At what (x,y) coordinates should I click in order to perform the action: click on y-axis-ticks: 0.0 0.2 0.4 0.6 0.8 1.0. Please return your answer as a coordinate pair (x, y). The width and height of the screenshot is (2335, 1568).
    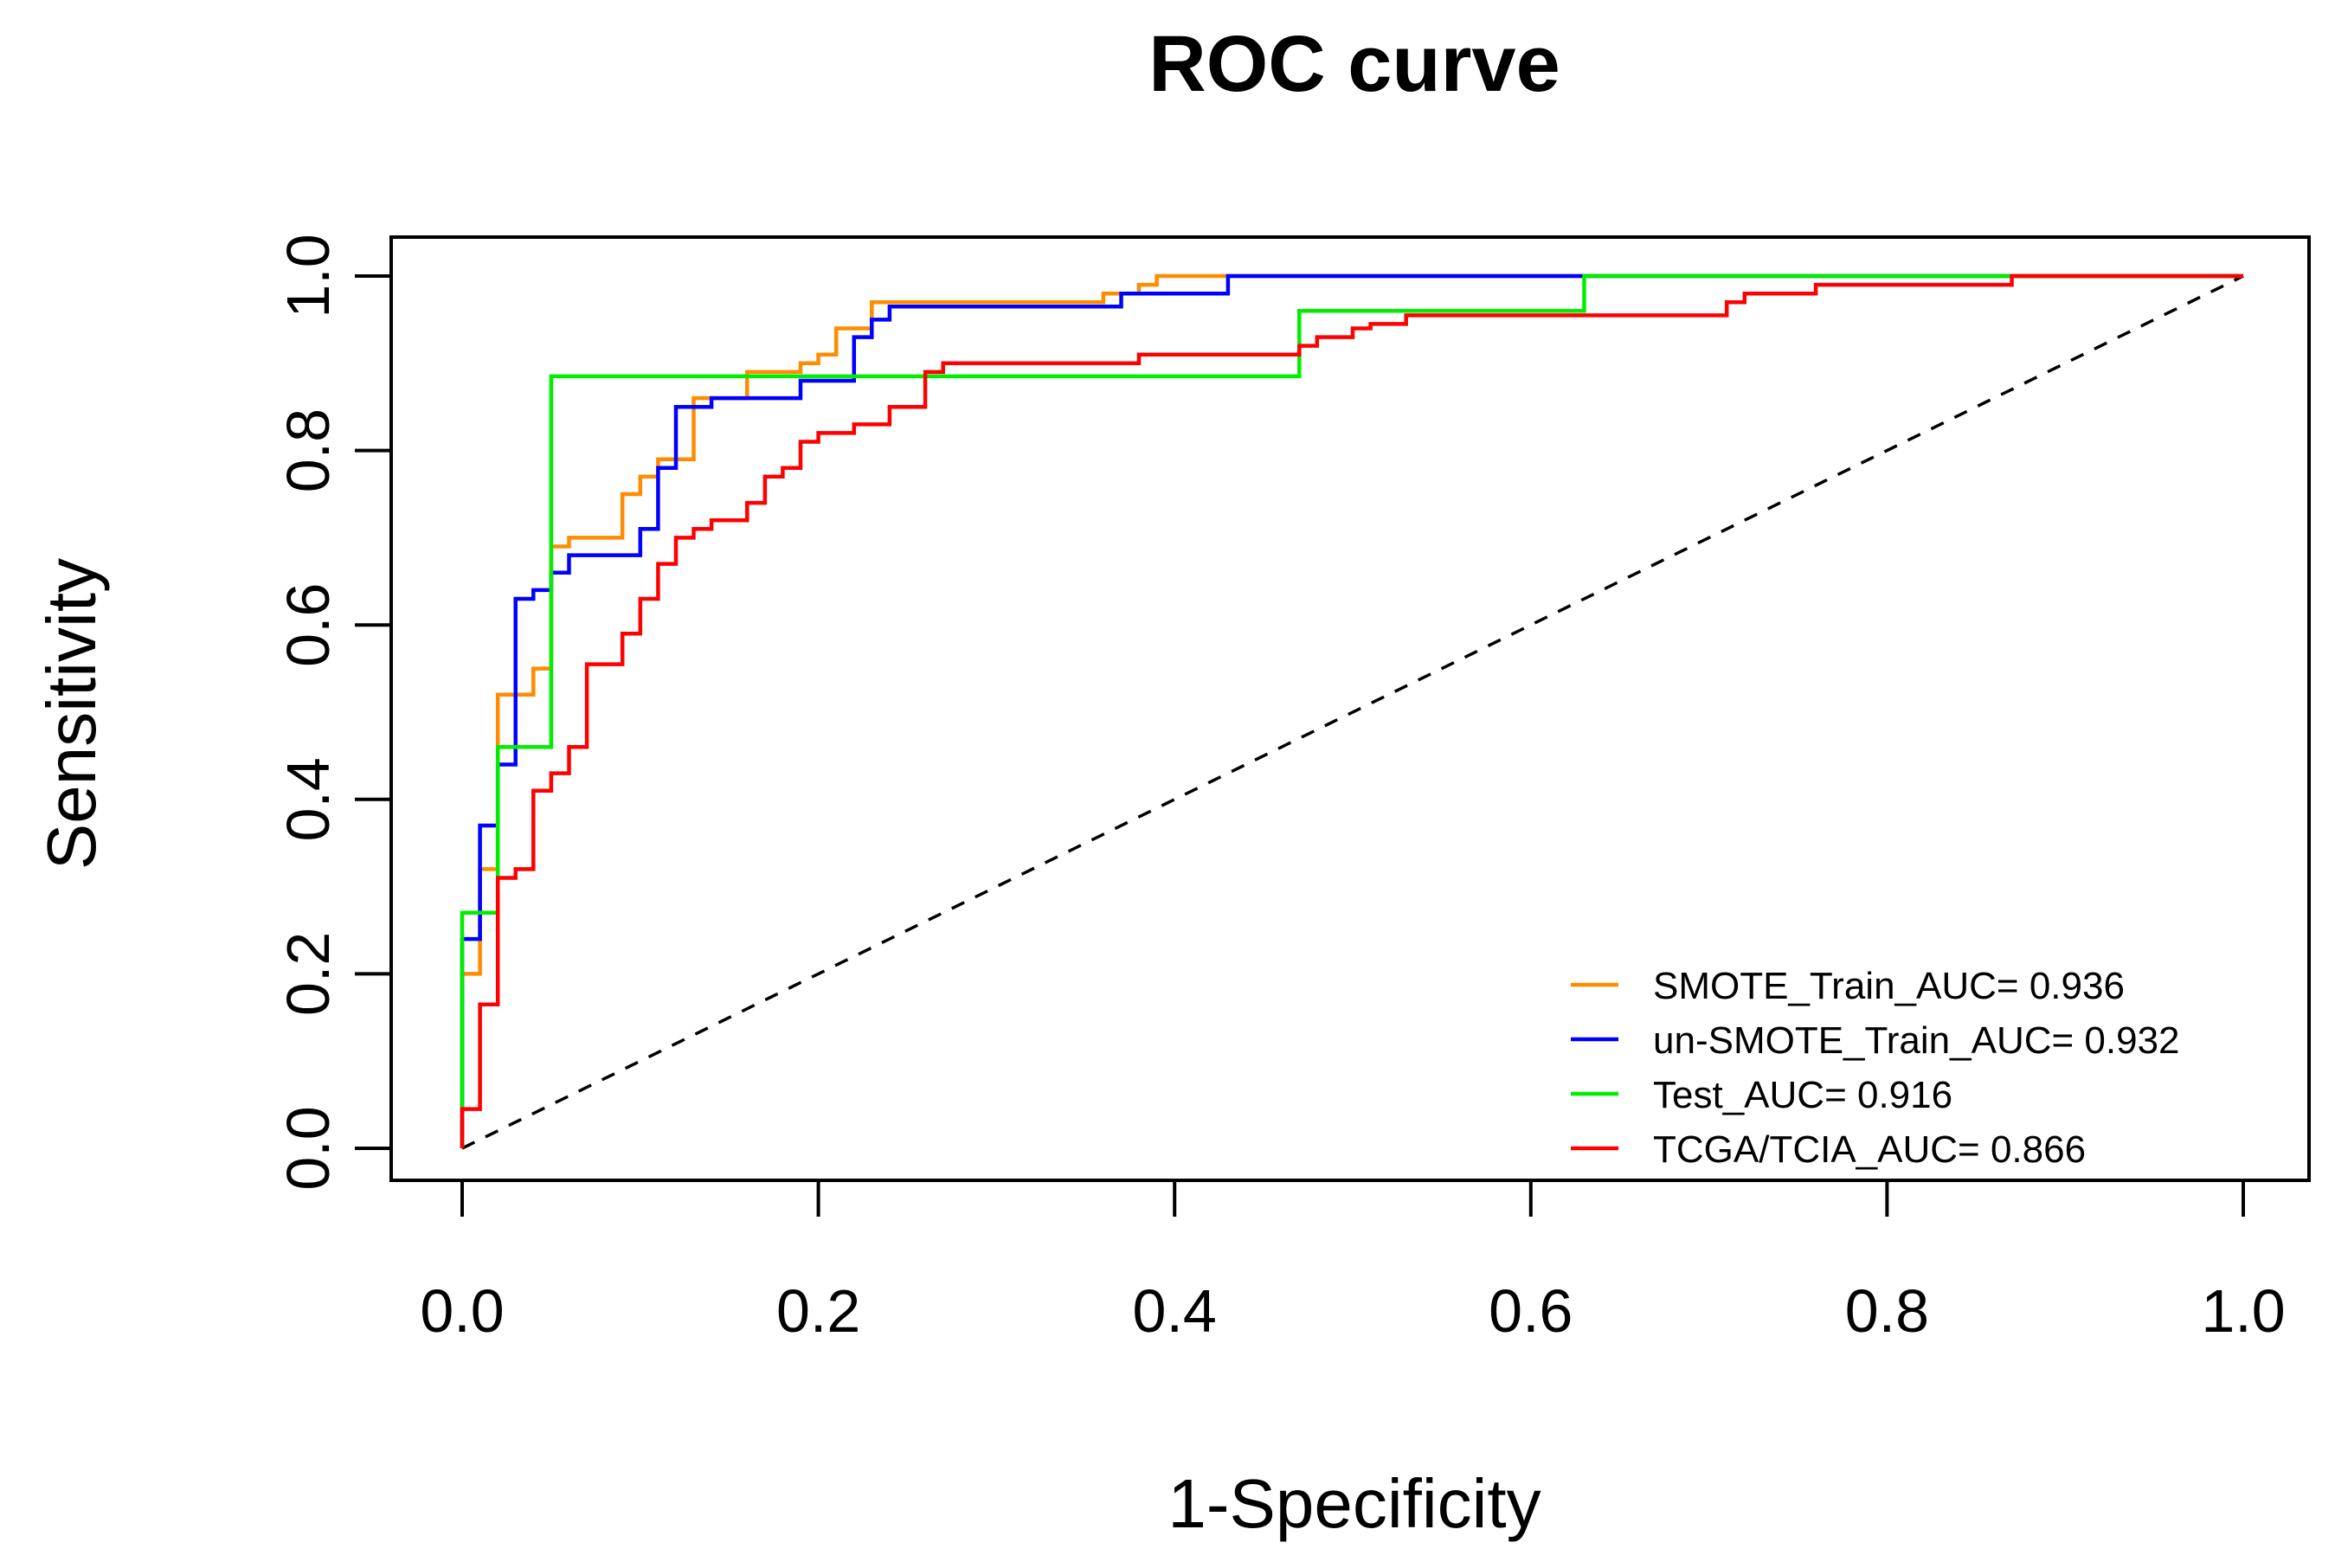
    Looking at the image, I should click on (332, 712).